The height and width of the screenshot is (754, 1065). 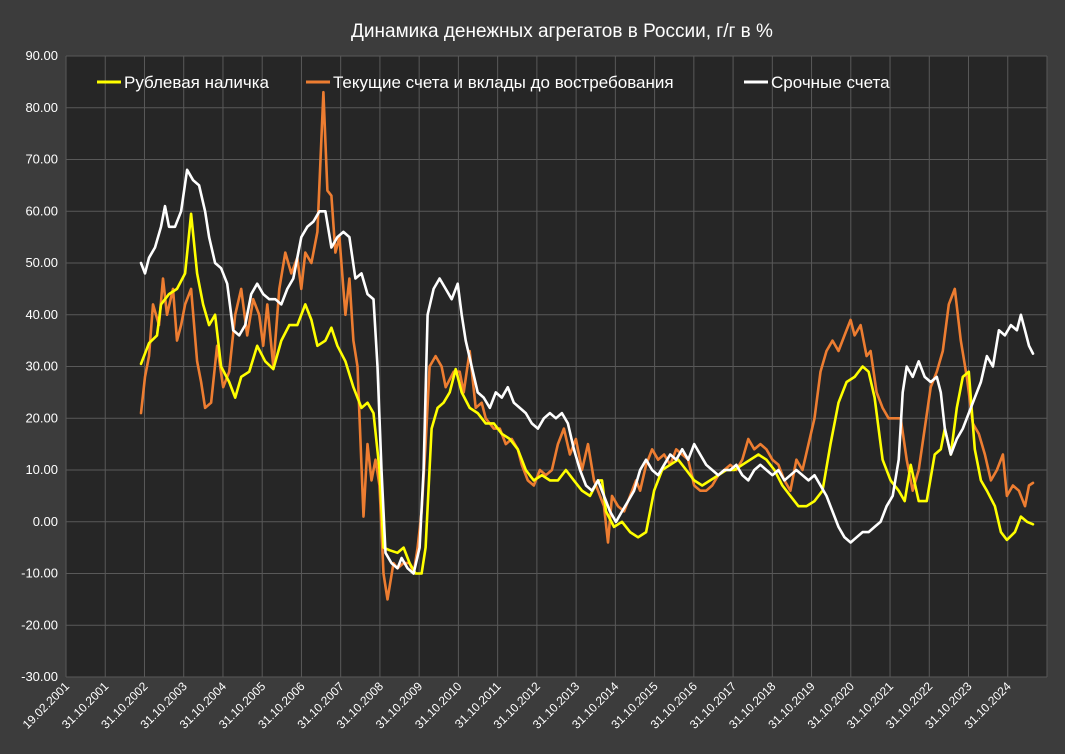 I want to click on y-tick-label: 30.00, so click(x=41, y=366).